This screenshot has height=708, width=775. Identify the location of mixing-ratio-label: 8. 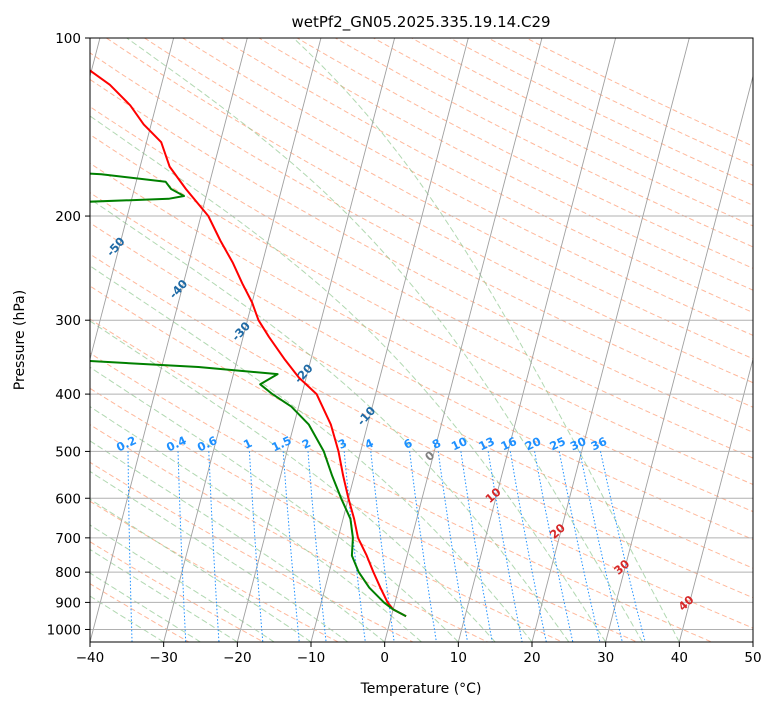
(436, 444).